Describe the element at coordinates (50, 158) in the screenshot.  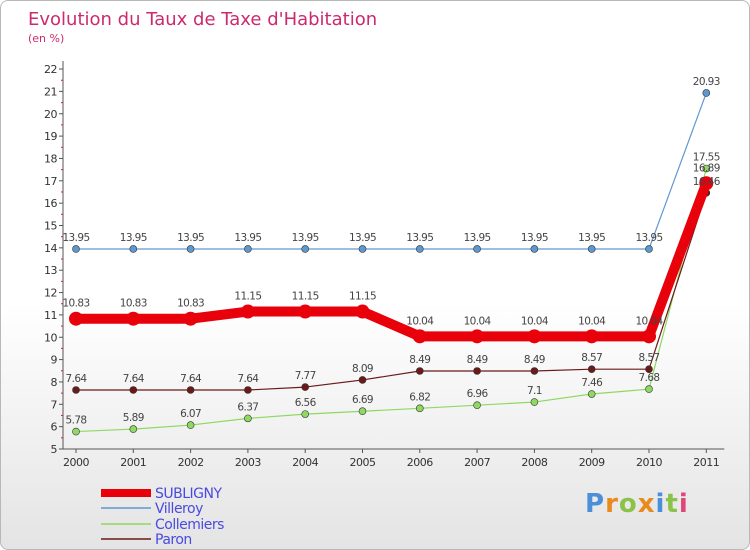
I see `y-tick-label: 18` at that location.